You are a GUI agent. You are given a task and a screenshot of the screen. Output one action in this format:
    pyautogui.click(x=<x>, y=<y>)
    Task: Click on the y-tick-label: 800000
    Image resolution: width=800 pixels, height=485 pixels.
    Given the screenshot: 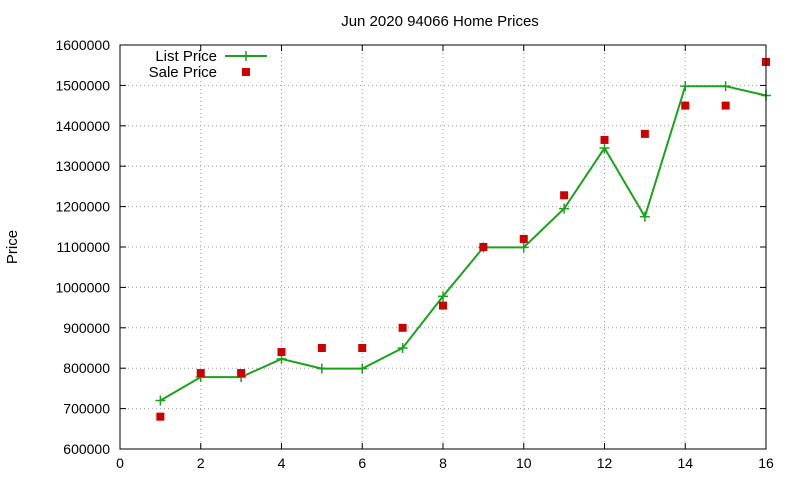 What is the action you would take?
    pyautogui.click(x=86, y=368)
    